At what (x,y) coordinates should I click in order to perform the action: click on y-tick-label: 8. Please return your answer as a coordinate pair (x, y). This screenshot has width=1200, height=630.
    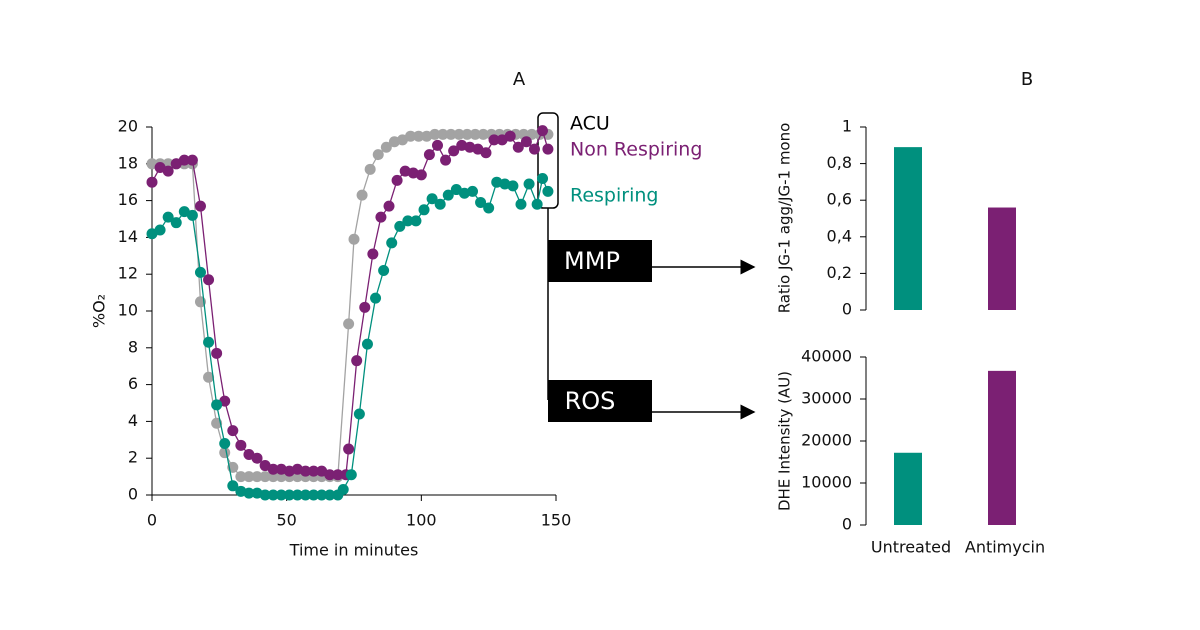
    Looking at the image, I should click on (133, 346).